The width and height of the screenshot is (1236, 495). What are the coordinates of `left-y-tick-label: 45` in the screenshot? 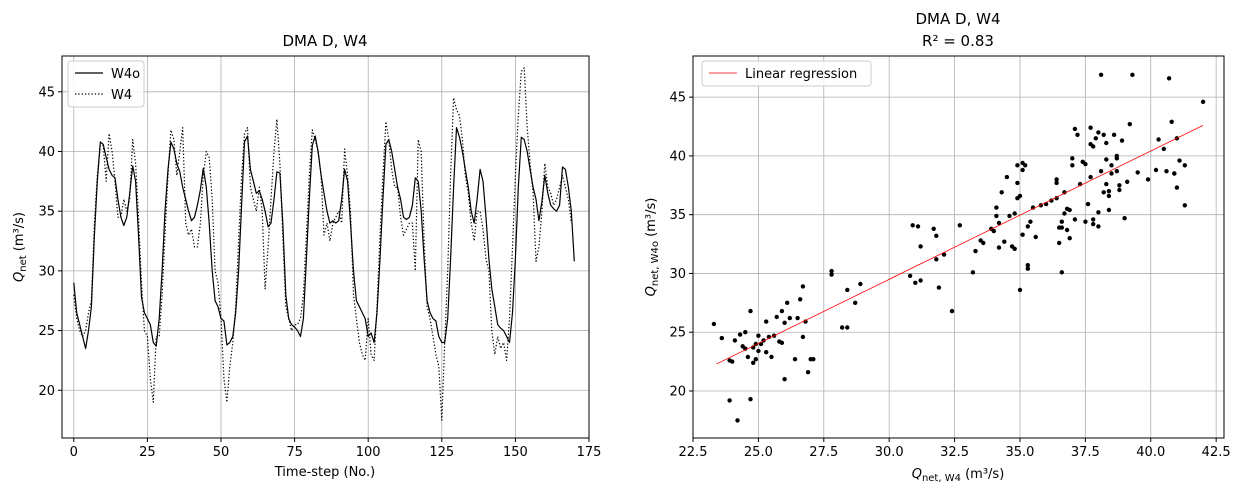 It's located at (46, 92).